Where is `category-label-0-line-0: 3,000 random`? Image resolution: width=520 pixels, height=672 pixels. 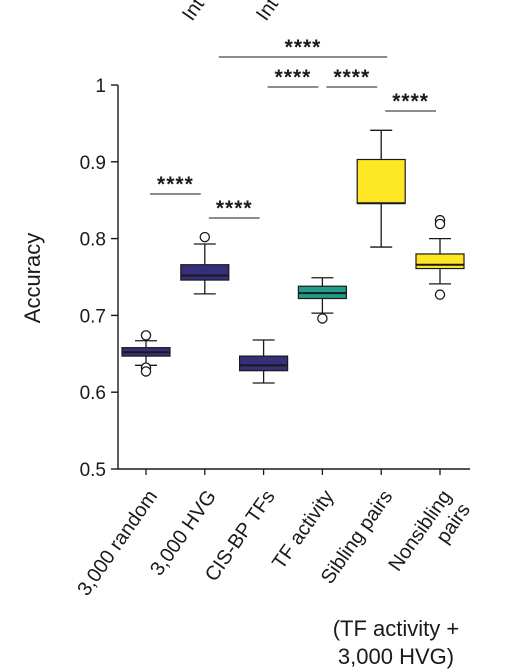
category-label-0-line-0: 3,000 random is located at coordinates (117, 543).